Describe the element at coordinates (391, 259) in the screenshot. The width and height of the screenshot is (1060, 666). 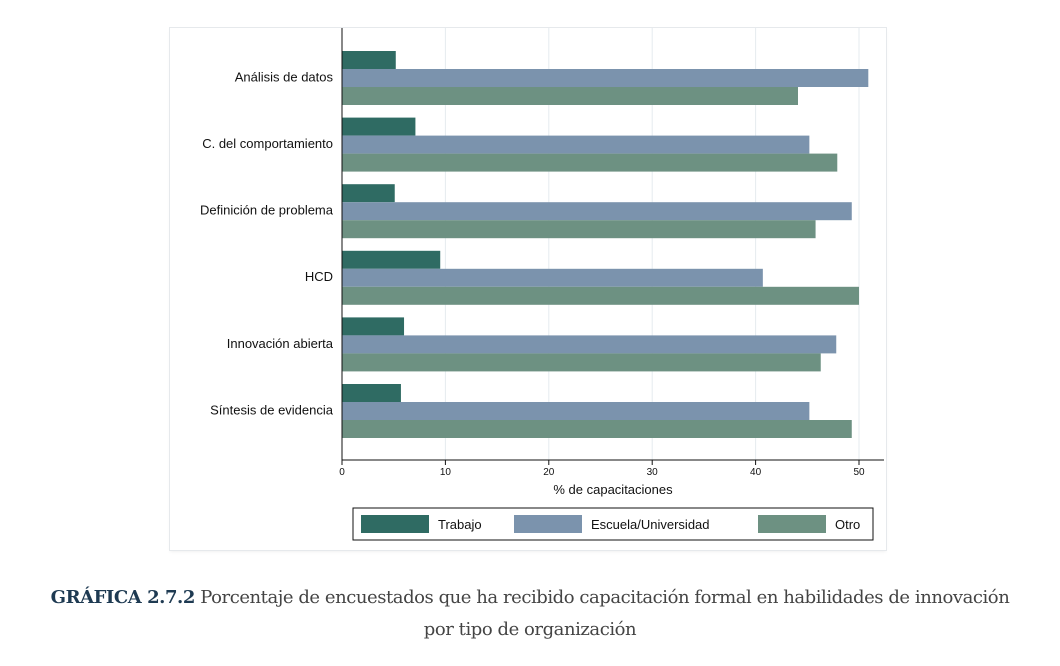
I see `bar-trabajo-hcd` at that location.